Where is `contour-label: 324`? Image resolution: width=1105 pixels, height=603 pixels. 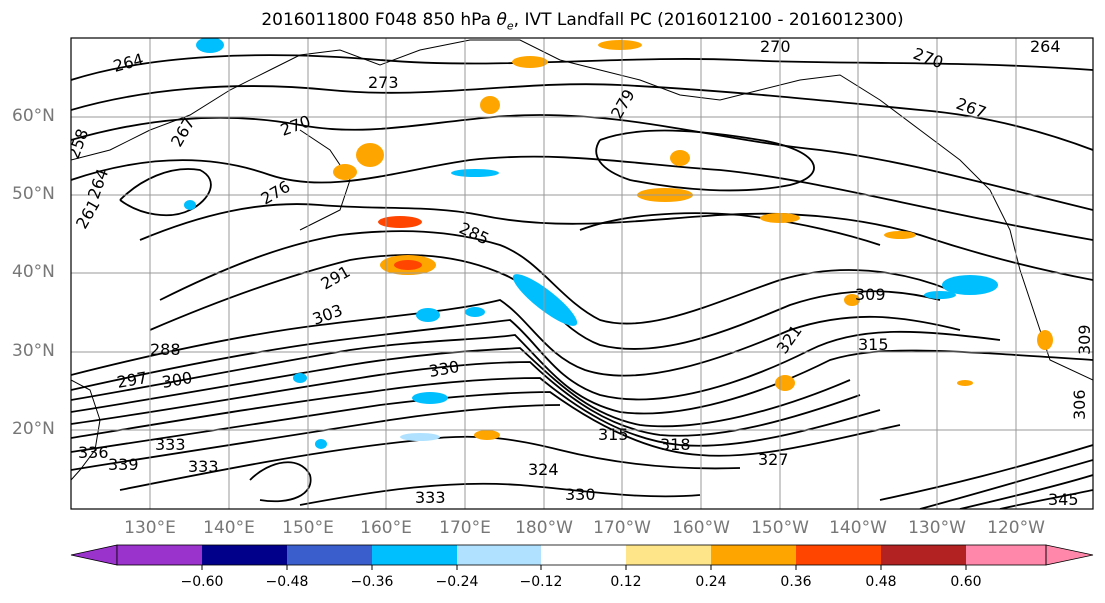 contour-label: 324 is located at coordinates (543, 469).